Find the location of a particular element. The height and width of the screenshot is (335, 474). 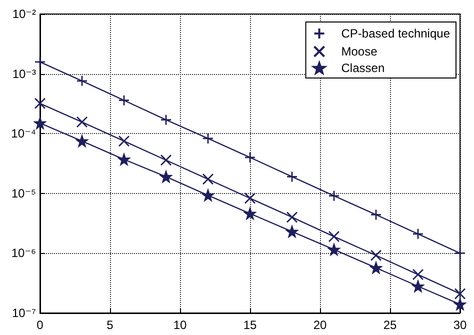

legend-label: CP-based technique is located at coordinates (395, 33).